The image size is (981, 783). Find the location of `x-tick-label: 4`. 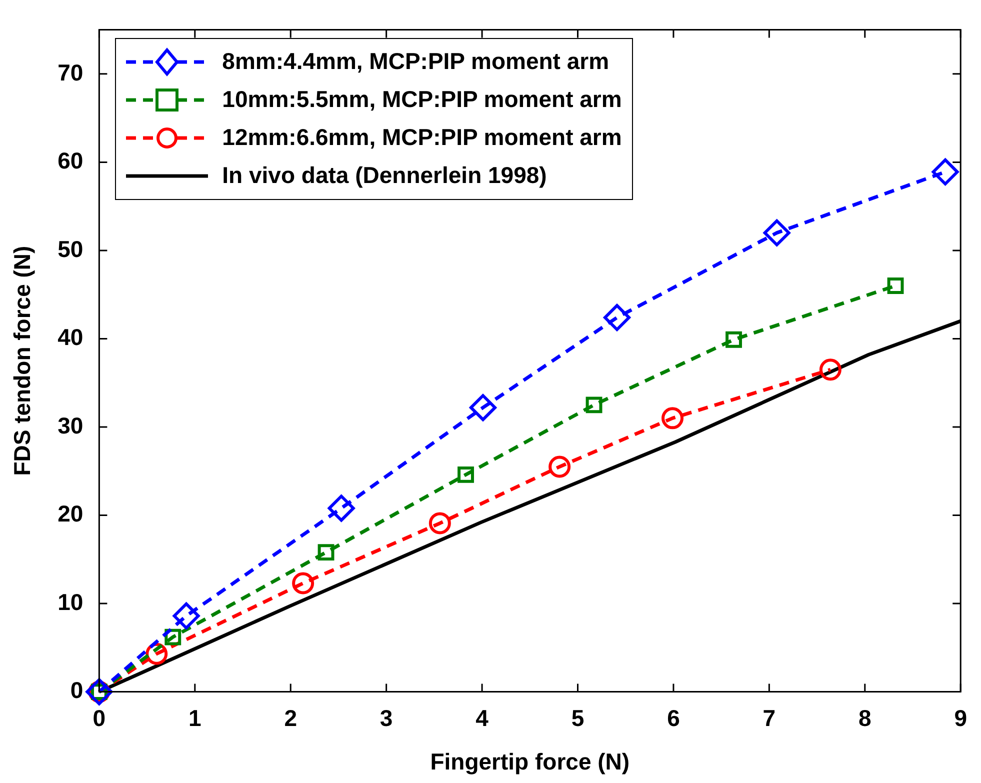

x-tick-label: 4 is located at coordinates (482, 717).